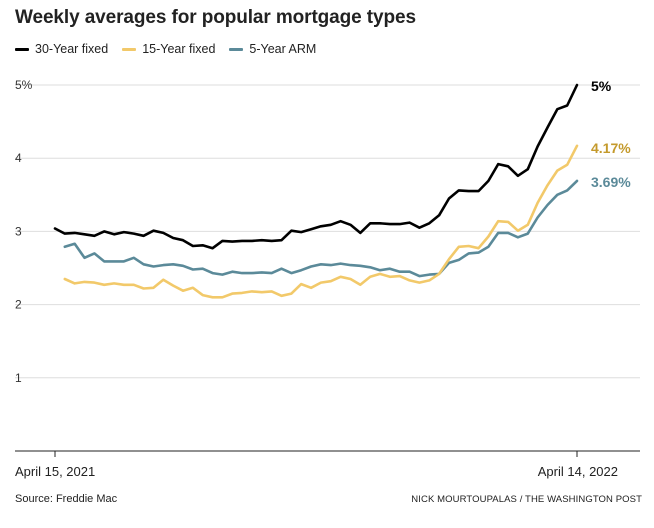 The height and width of the screenshot is (528, 654). What do you see at coordinates (283, 49) in the screenshot?
I see `legend-label-5-year-arm: 5-Year ARM` at bounding box center [283, 49].